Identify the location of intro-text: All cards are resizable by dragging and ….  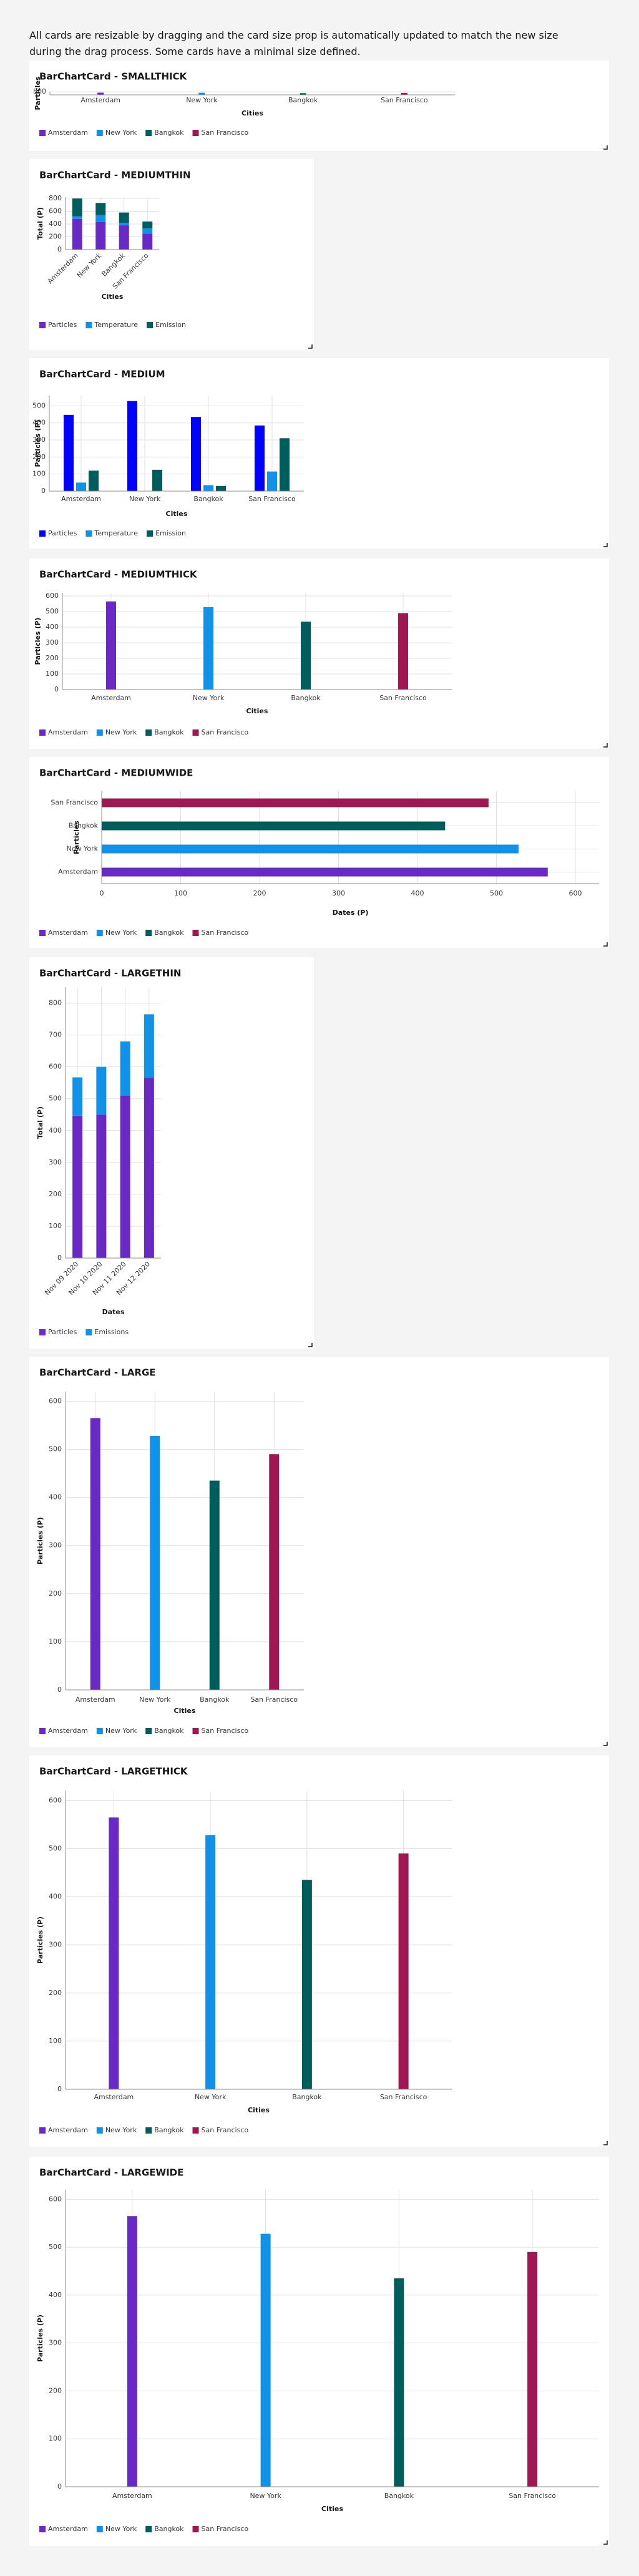
(294, 43).